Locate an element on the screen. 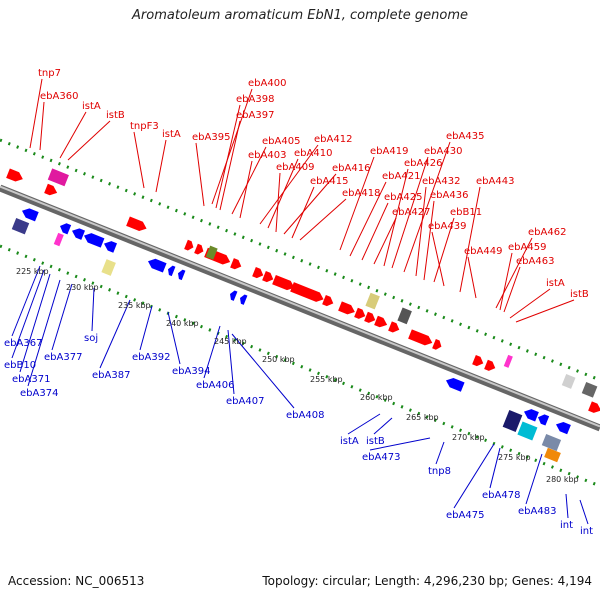 The width and height of the screenshot is (600, 600). lightgray-feature-1-shape is located at coordinates (568, 381).